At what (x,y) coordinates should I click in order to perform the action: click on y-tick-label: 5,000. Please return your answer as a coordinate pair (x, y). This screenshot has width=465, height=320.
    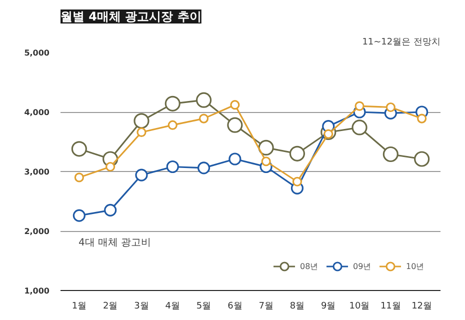
    Looking at the image, I should click on (37, 53).